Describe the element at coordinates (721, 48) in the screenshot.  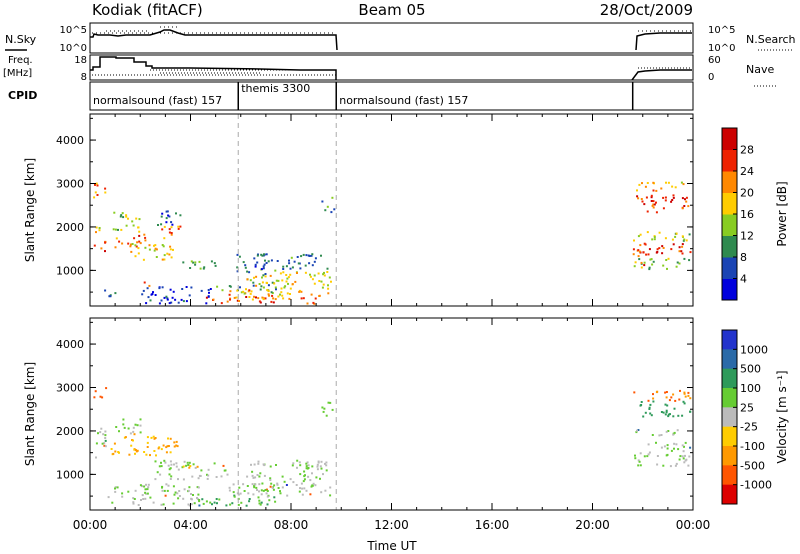
I see `nsearch-tick-low: 10^0` at that location.